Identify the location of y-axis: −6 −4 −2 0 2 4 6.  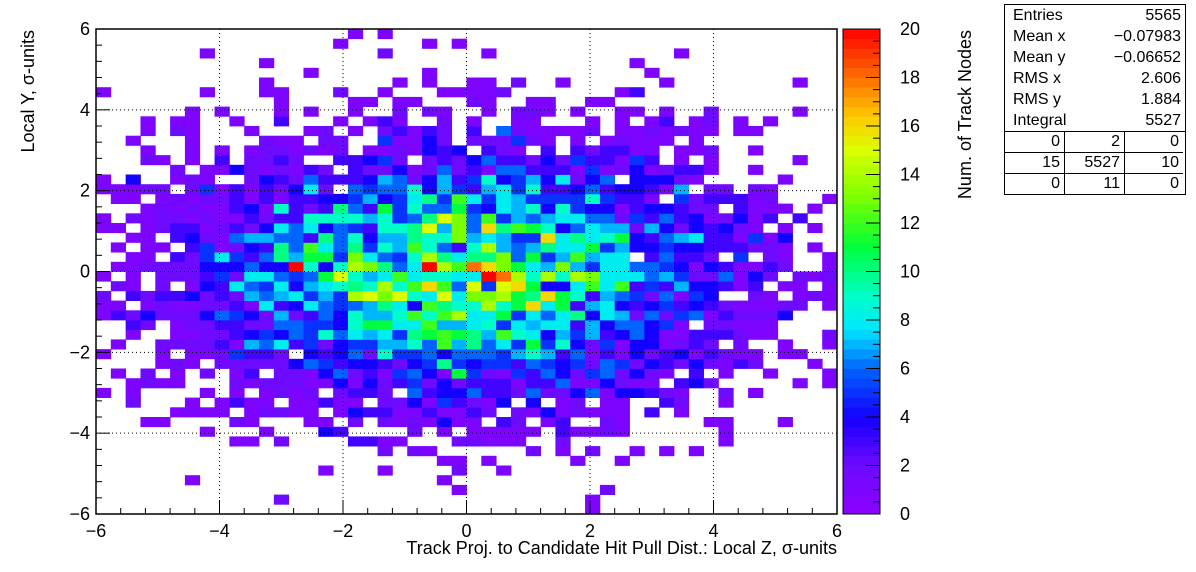
(89, 271).